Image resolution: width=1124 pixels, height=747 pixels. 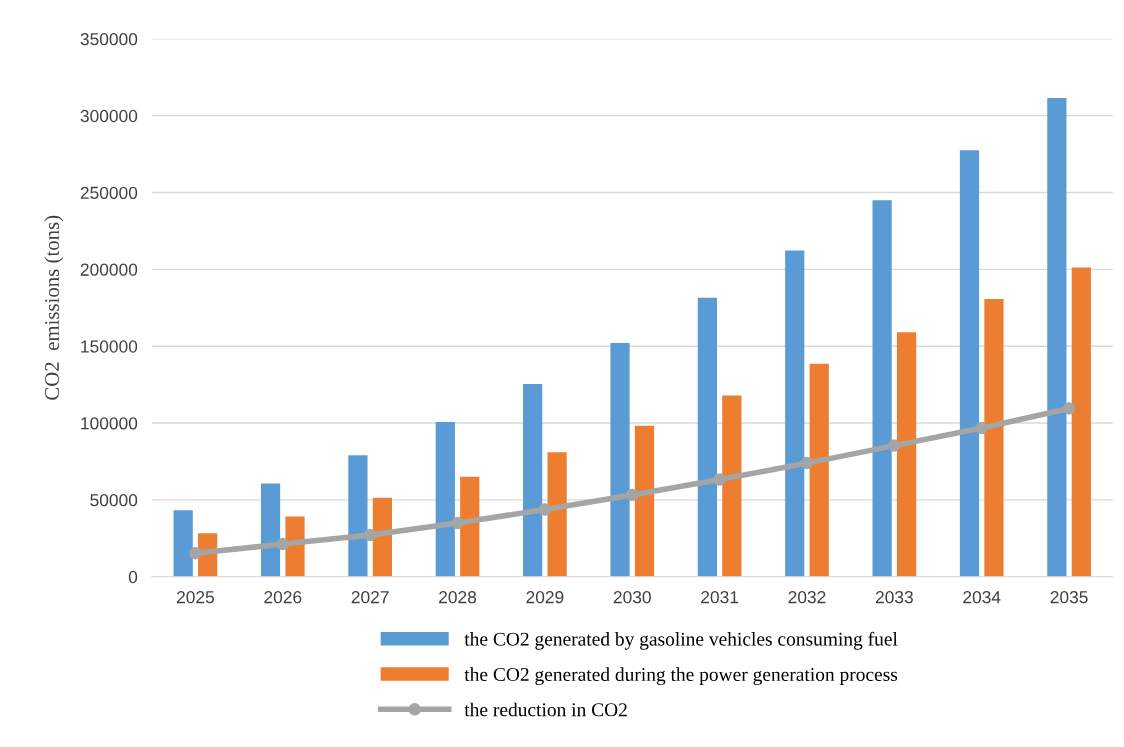 I want to click on y-tick-label: 100000, so click(x=109, y=423).